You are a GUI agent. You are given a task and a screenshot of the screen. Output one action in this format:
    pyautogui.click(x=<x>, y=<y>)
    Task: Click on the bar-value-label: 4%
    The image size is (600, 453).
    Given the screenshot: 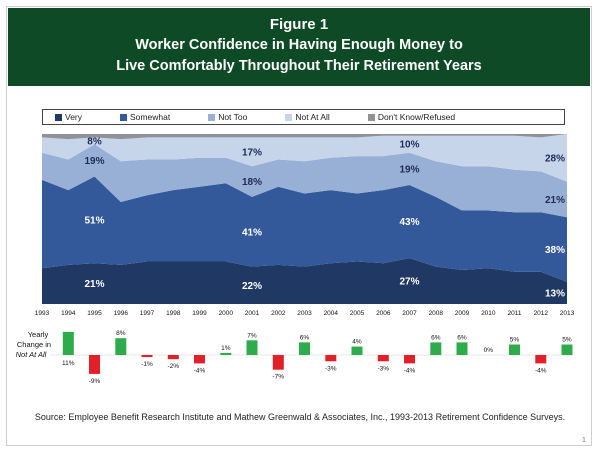 What is the action you would take?
    pyautogui.click(x=357, y=342)
    